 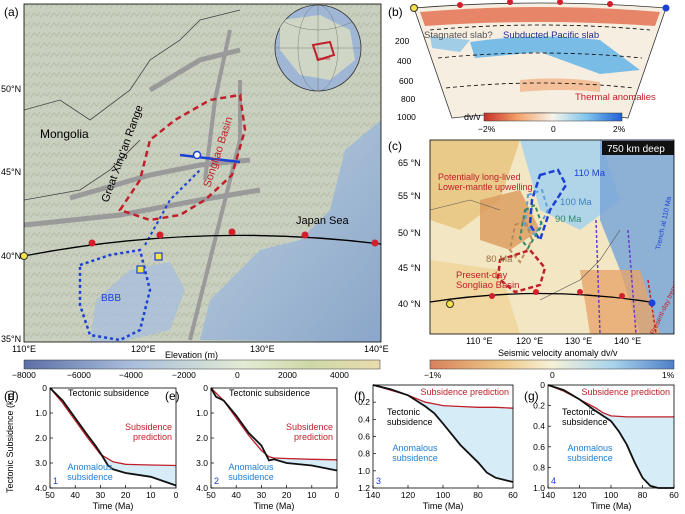 What do you see at coordinates (443, 495) in the screenshot?
I see `x-tick-label: 100` at bounding box center [443, 495].